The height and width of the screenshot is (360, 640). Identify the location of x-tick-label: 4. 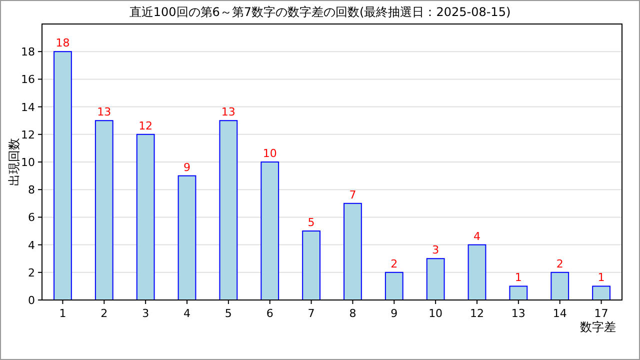
(187, 313).